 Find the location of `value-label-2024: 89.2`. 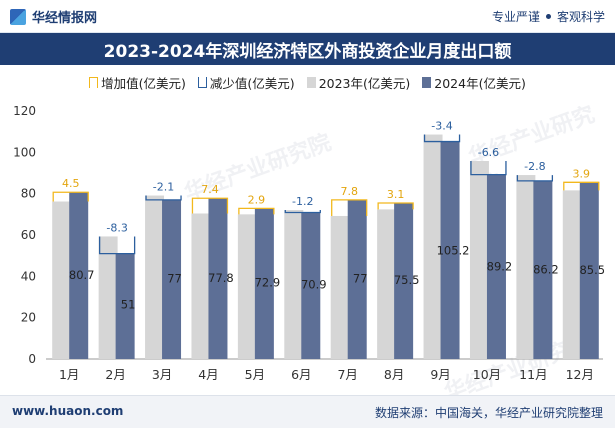

value-label-2024: 89.2 is located at coordinates (500, 267).